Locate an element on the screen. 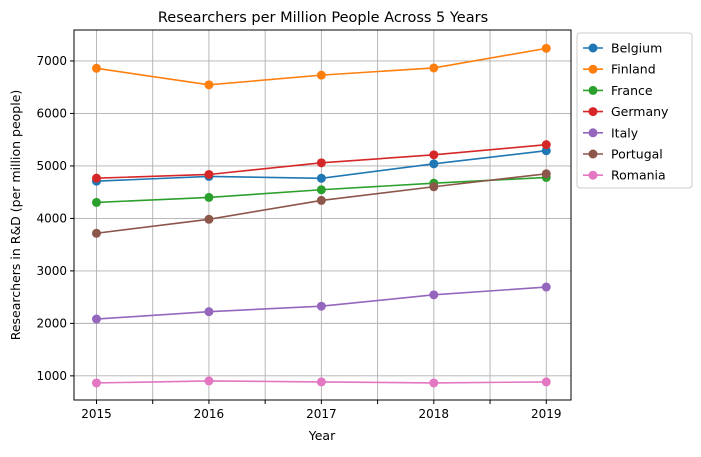 The width and height of the screenshot is (701, 457). x-tick-label: 2019 is located at coordinates (546, 414).